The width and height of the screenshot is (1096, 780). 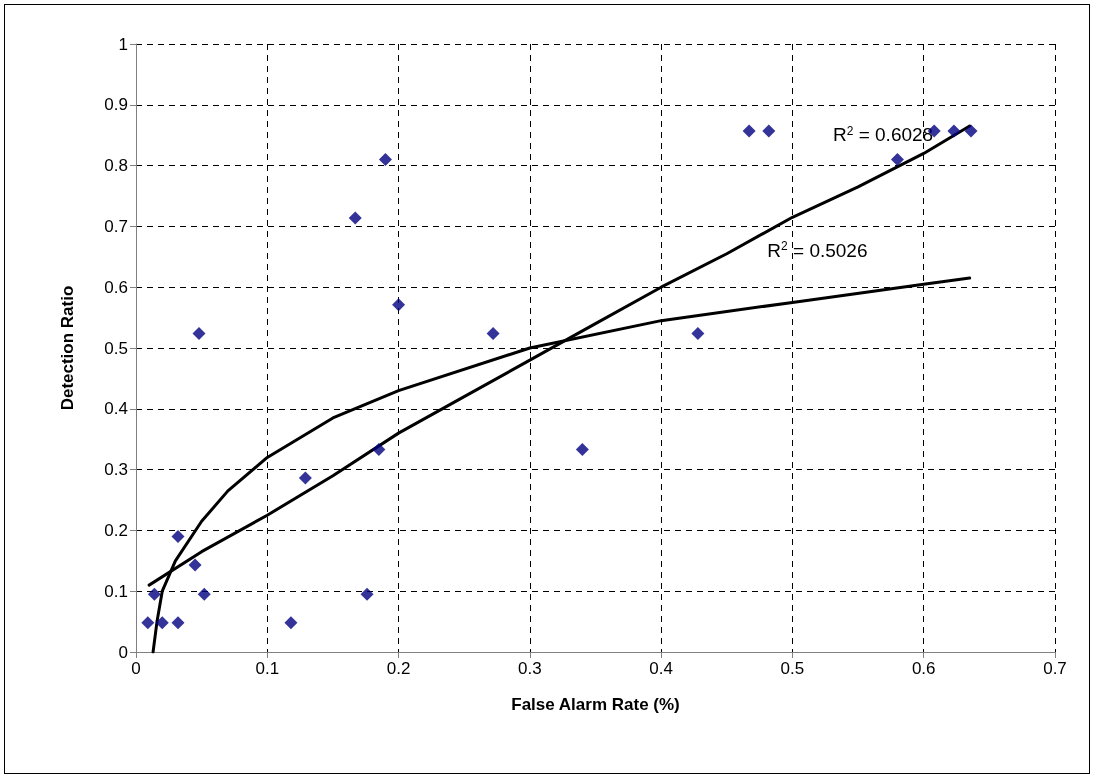 I want to click on x-tick-label: 0.2, so click(x=398, y=668).